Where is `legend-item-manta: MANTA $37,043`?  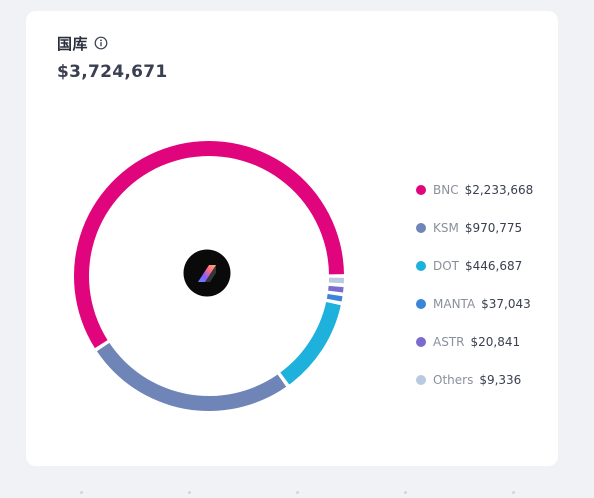
legend-item-manta: MANTA $37,043 is located at coordinates (474, 304).